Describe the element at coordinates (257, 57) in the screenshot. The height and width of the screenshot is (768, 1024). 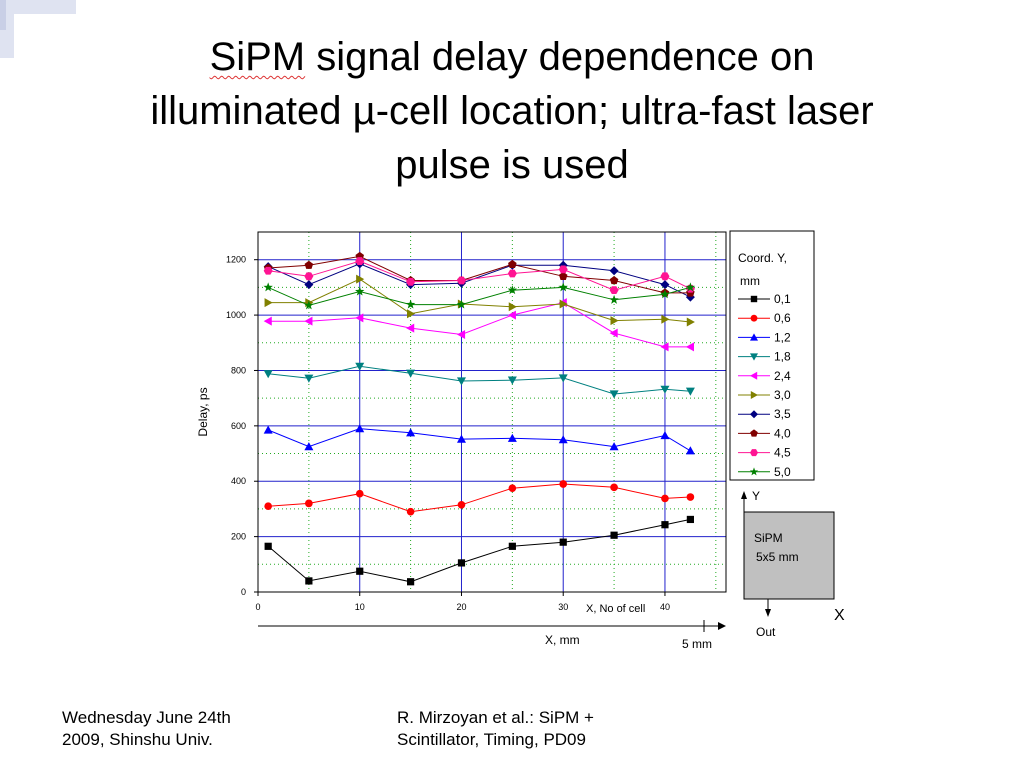
I see `title-sipm-word: SiPM` at that location.